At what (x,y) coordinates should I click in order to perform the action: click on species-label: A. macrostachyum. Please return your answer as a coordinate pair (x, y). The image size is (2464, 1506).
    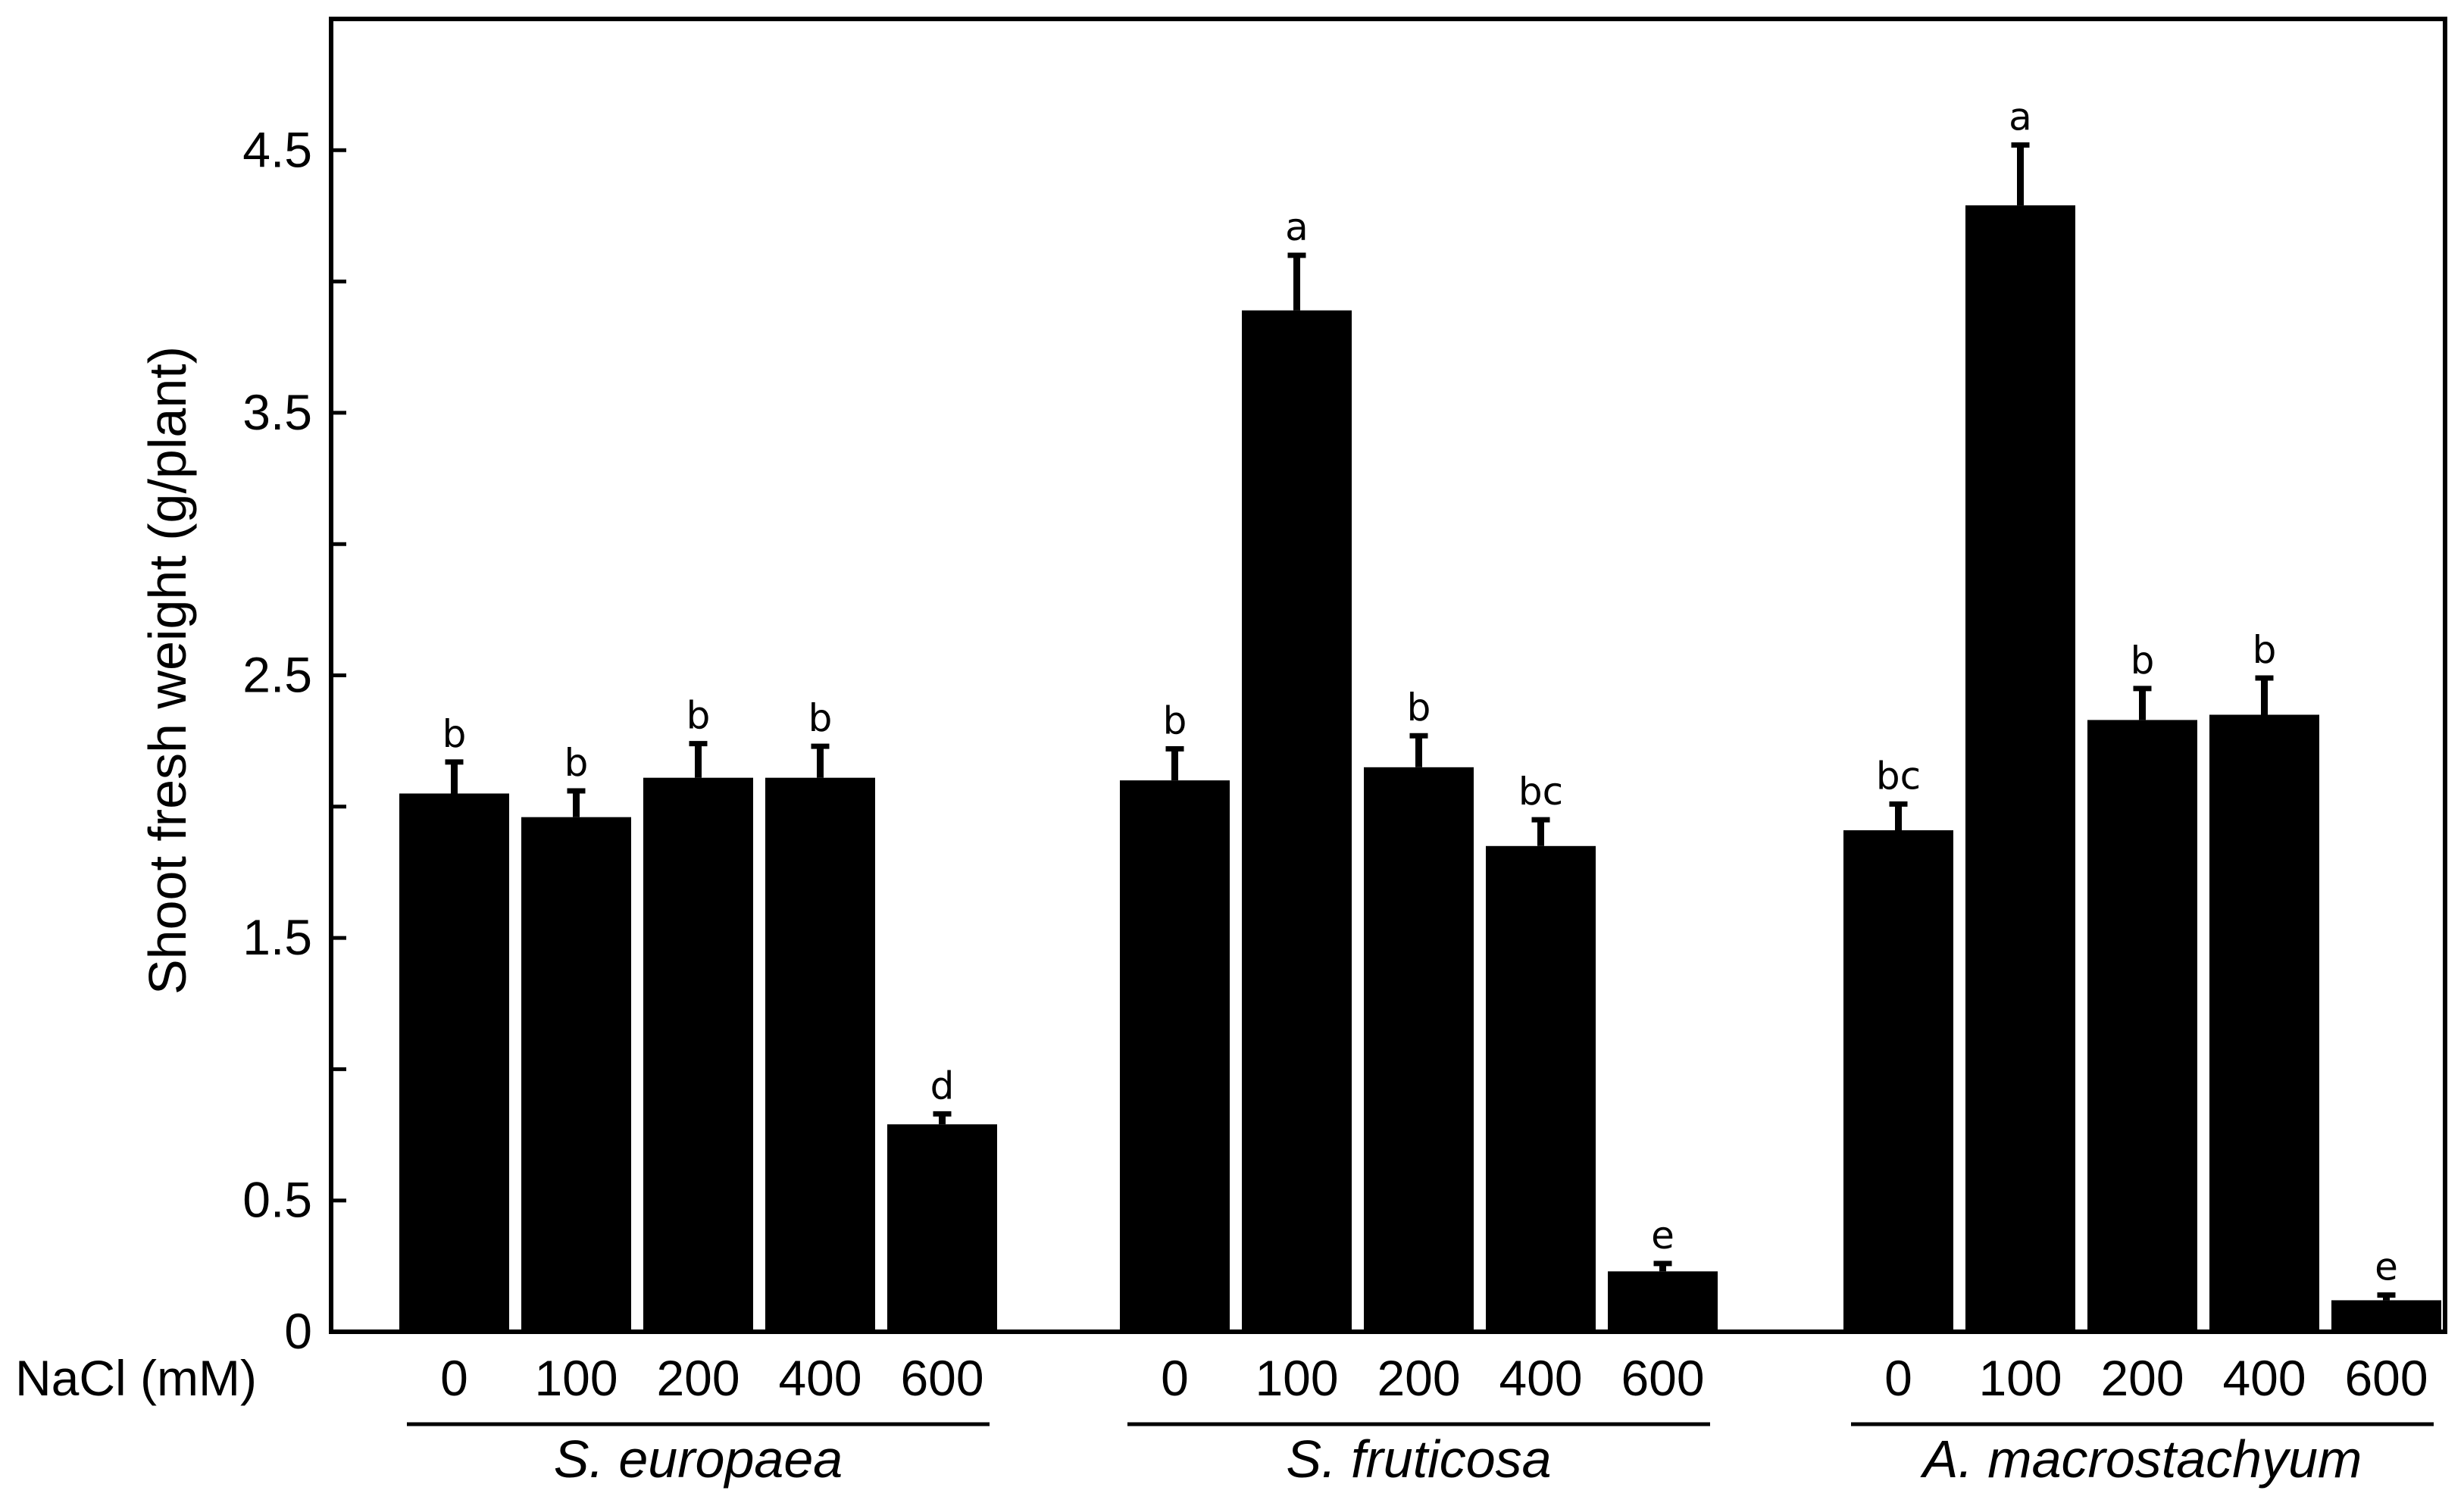
    Looking at the image, I should click on (2141, 1459).